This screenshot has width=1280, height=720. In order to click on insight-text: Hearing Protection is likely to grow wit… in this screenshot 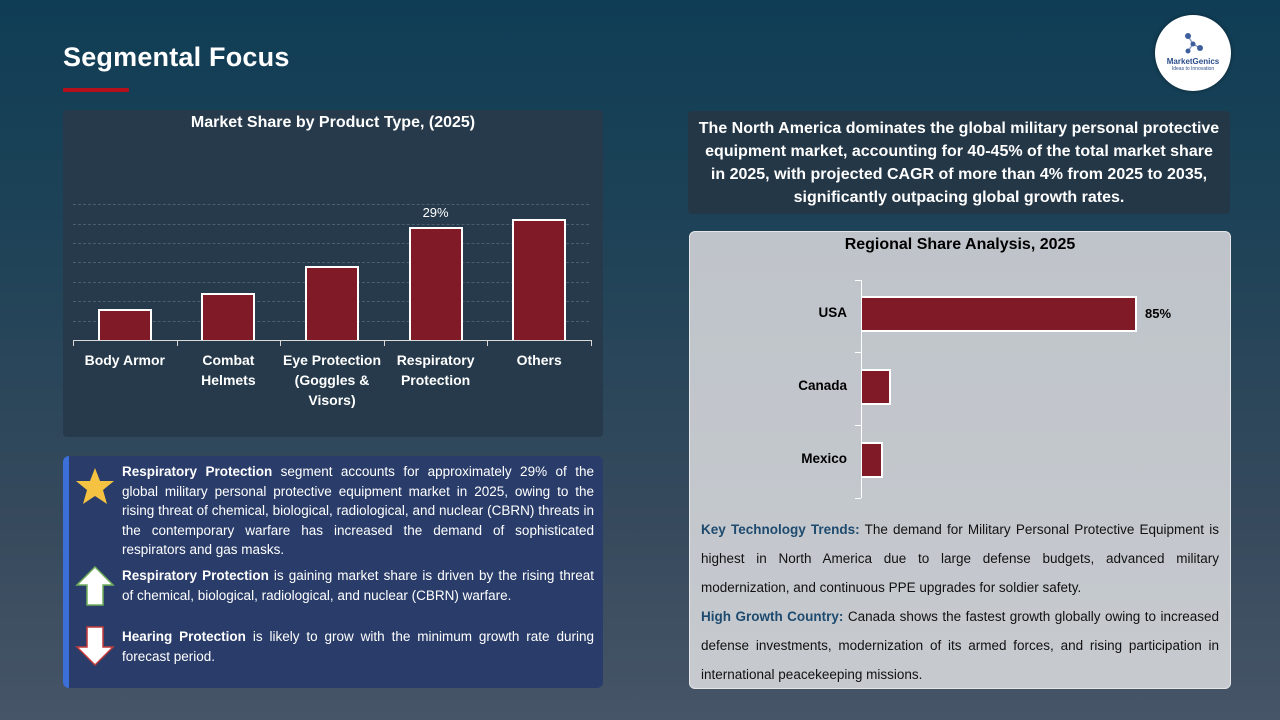, I will do `click(358, 646)`.